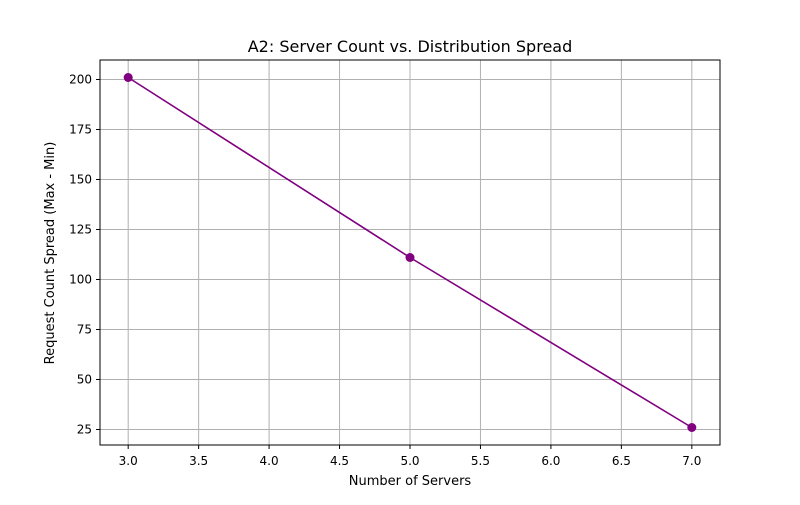 The image size is (800, 505). Describe the element at coordinates (691, 461) in the screenshot. I see `x-tick-label: 7.0` at that location.